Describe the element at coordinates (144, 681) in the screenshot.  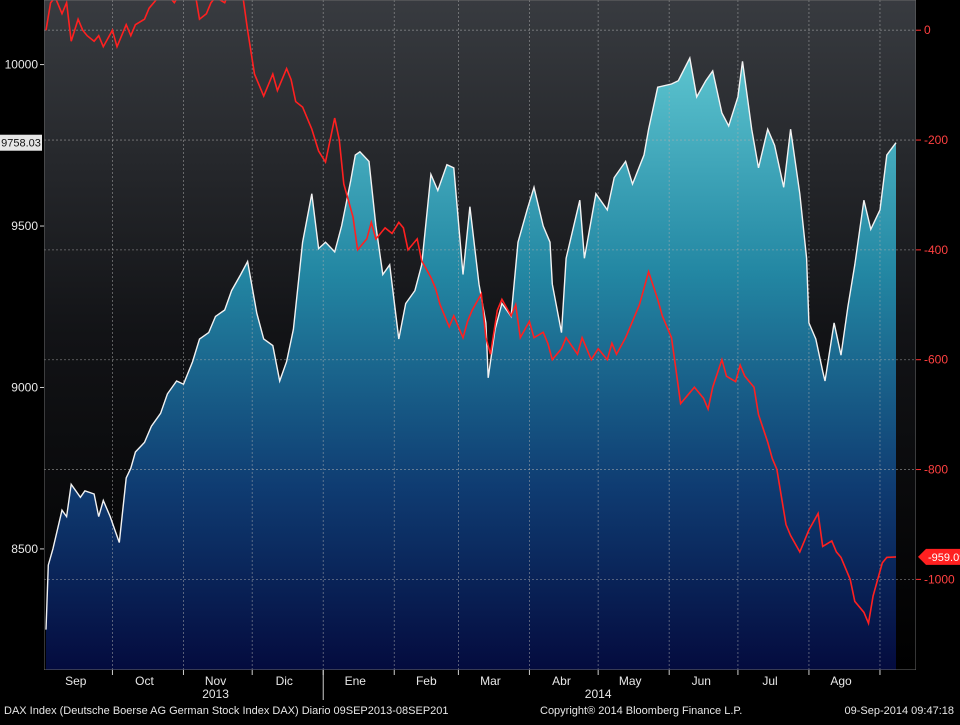
I see `x-tick-label: Oct` at that location.